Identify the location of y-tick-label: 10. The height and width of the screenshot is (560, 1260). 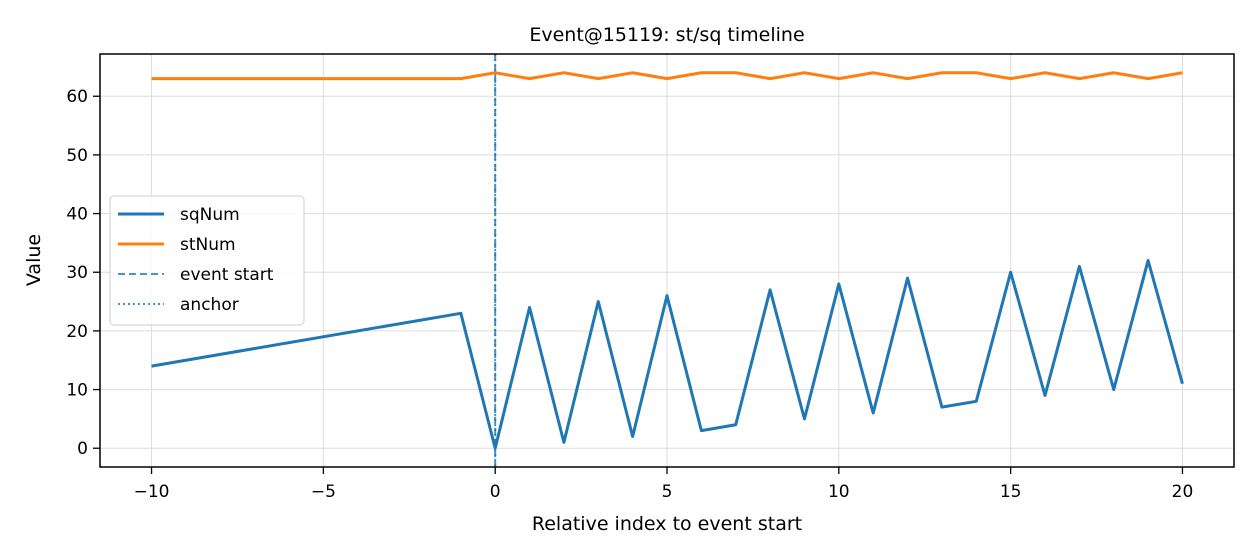
(77, 391).